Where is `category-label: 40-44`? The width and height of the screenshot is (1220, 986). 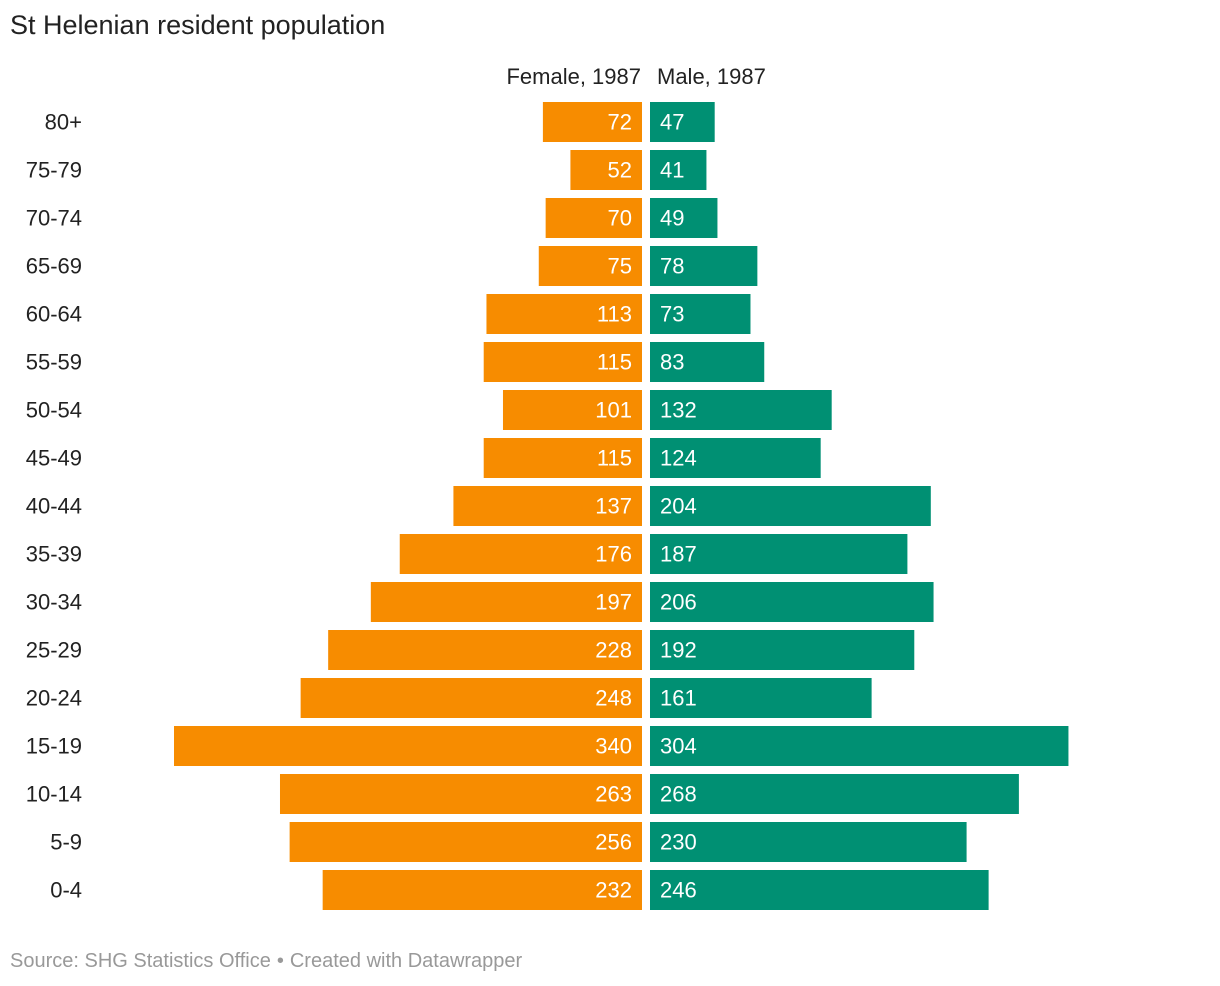 category-label: 40-44 is located at coordinates (54, 506).